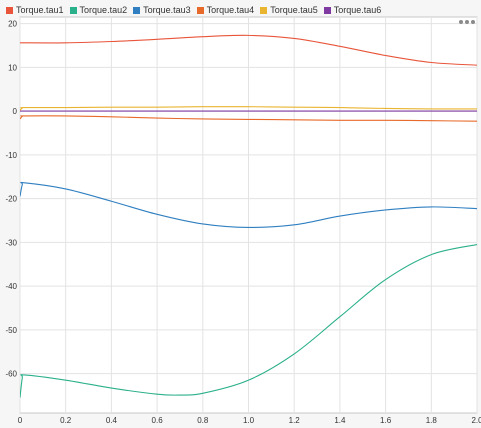 Image resolution: width=481 pixels, height=428 pixels. Describe the element at coordinates (167, 10) in the screenshot. I see `legend-label: Torque.tau3` at that location.